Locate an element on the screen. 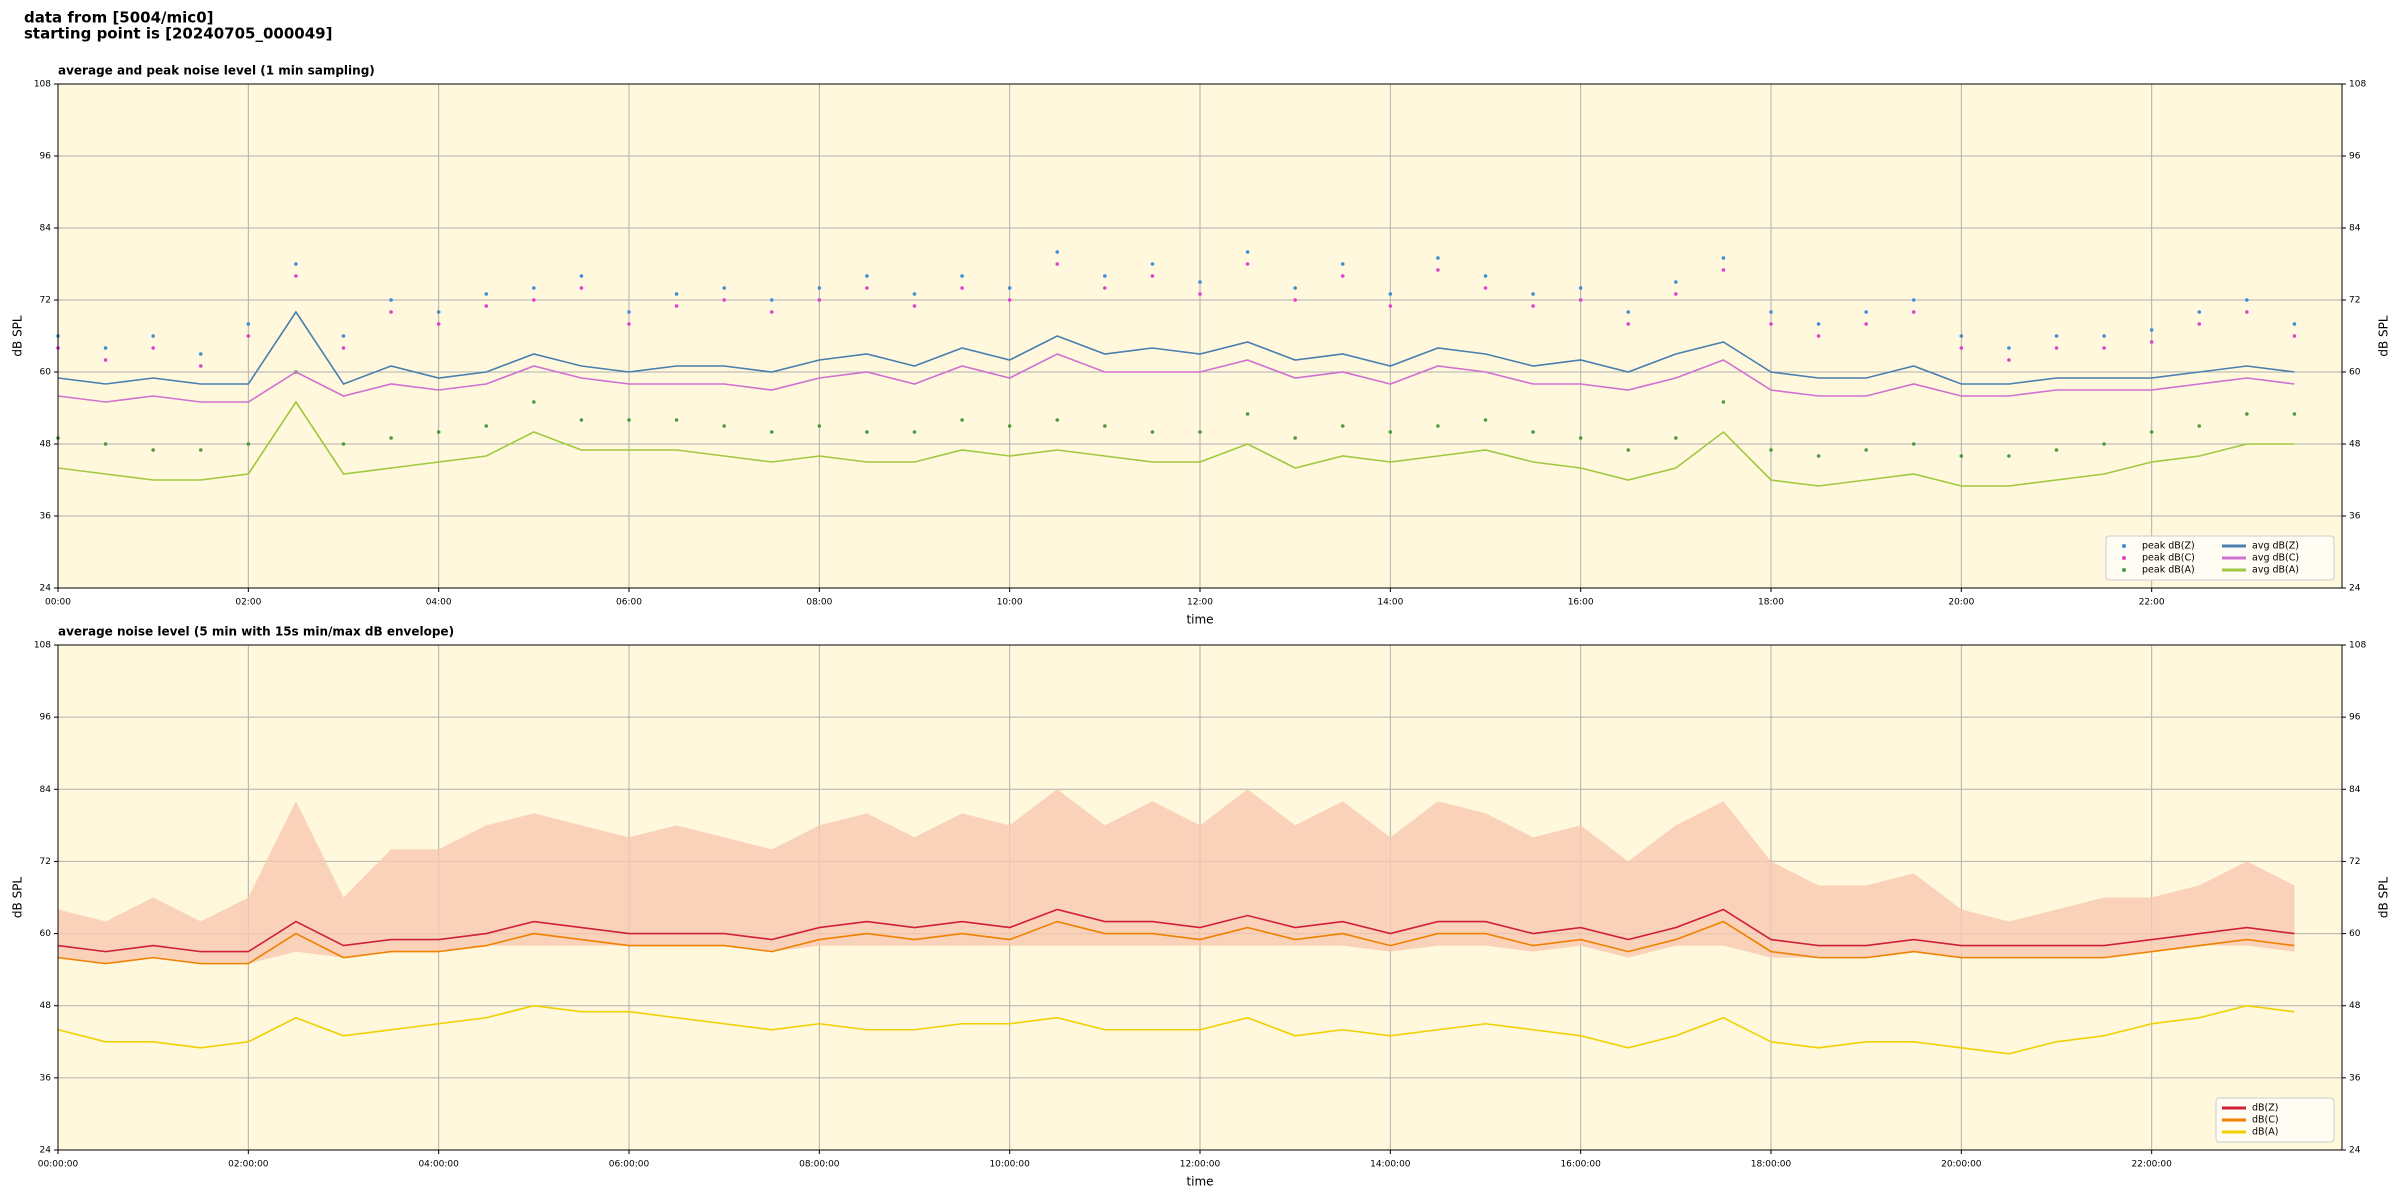 The width and height of the screenshot is (2400, 1200). x-tick-label: 10:00:00 is located at coordinates (1009, 1165).